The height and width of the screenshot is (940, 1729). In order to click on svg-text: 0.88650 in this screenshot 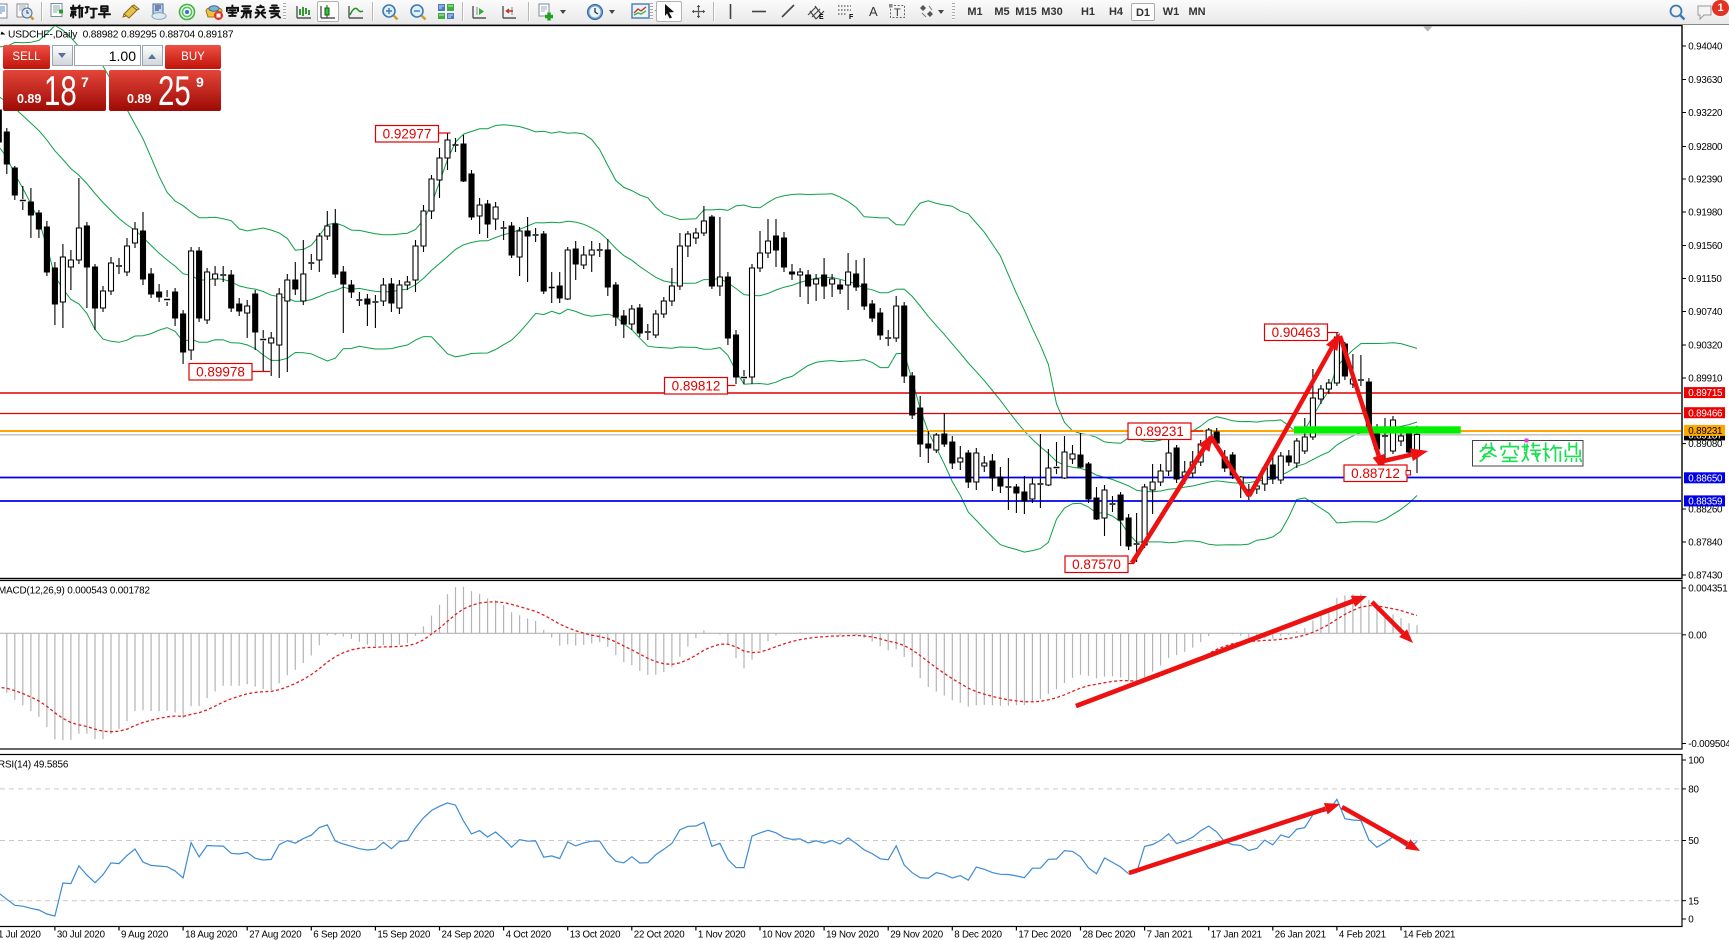, I will do `click(1705, 478)`.